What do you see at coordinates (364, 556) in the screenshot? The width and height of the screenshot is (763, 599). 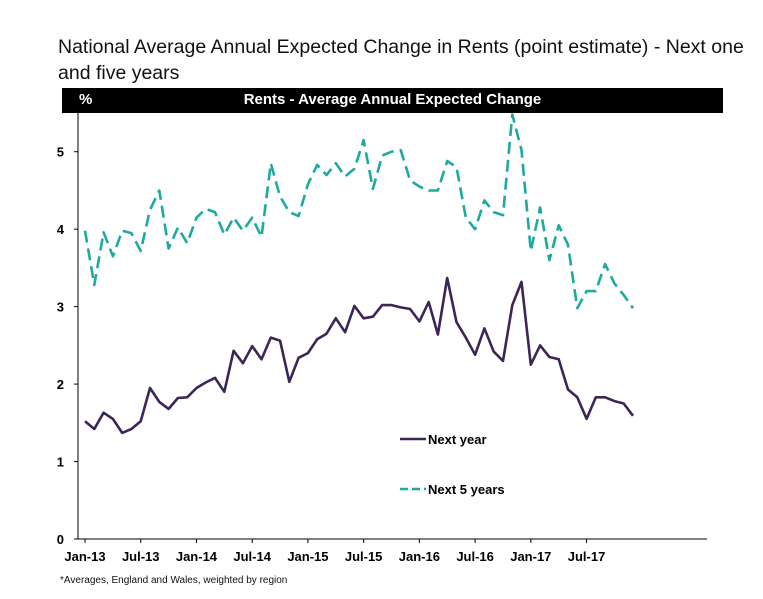 I see `x-tick-label: Jul-15` at bounding box center [364, 556].